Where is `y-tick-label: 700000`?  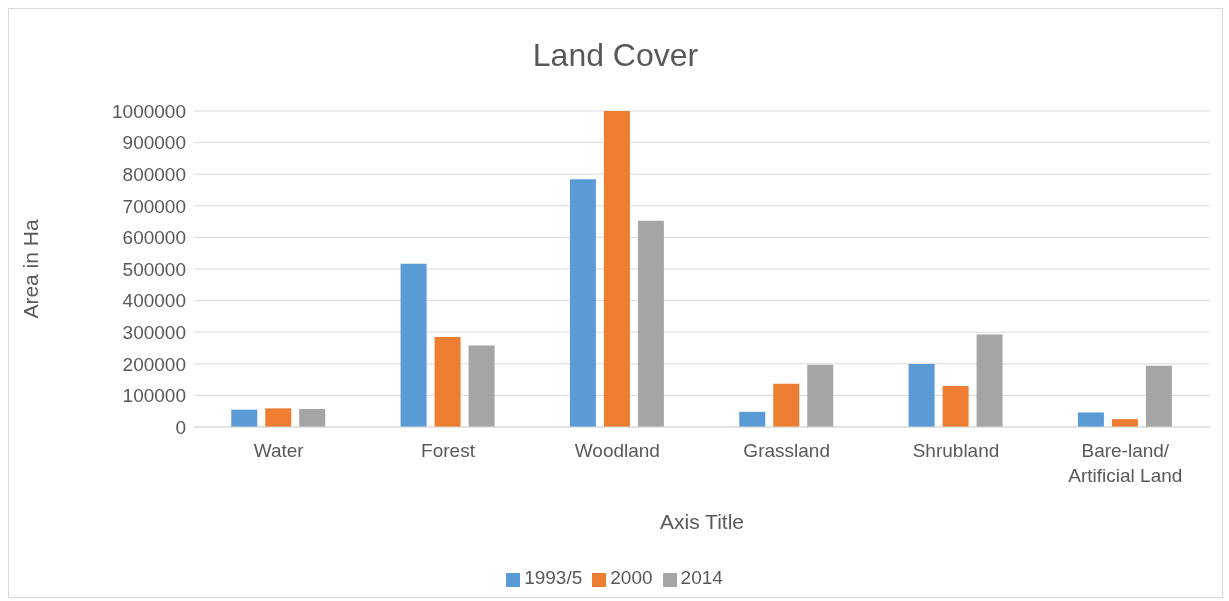
y-tick-label: 700000 is located at coordinates (154, 206).